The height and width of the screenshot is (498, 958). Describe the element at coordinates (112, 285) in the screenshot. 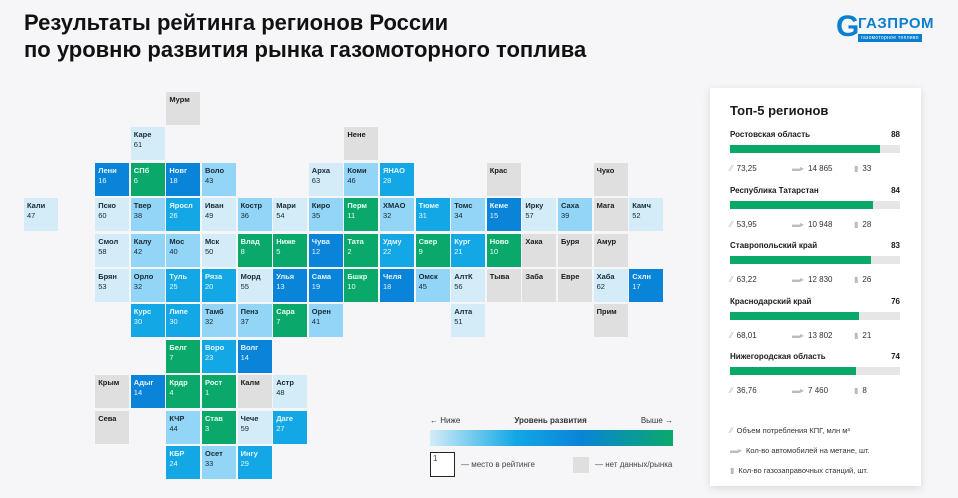

I see `region-tile: Брян 53` at that location.